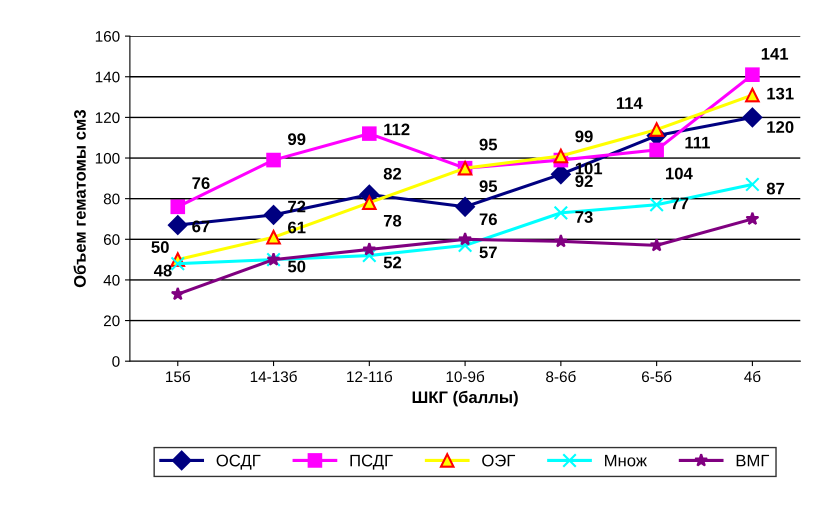 The width and height of the screenshot is (838, 516). I want to click on data-label: 67, so click(201, 226).